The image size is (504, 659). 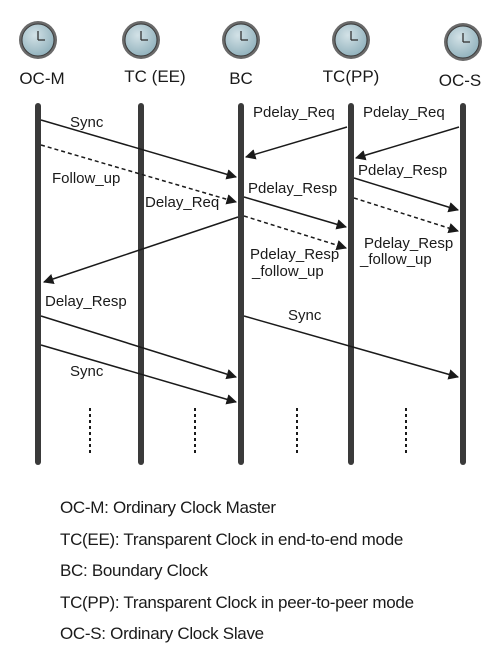 I want to click on legend-item-ocm: OC-M: Ordinary Clock Master, so click(x=168, y=507).